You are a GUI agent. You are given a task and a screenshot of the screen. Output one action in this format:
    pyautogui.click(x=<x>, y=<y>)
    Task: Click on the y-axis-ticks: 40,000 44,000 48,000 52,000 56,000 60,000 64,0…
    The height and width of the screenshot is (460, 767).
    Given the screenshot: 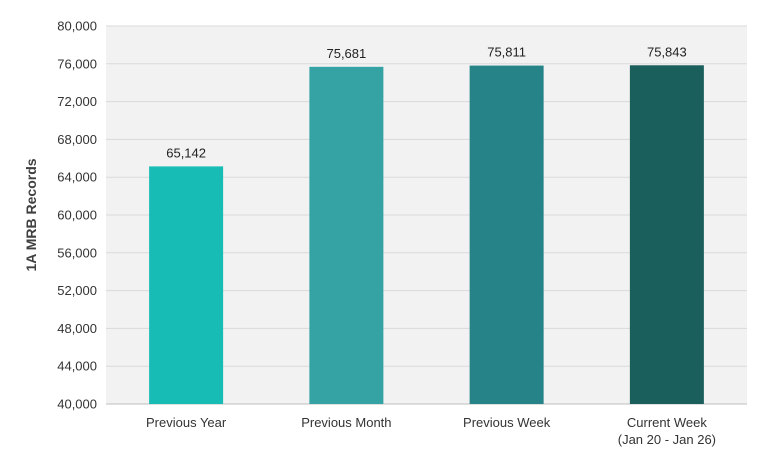 What is the action you would take?
    pyautogui.click(x=77, y=215)
    